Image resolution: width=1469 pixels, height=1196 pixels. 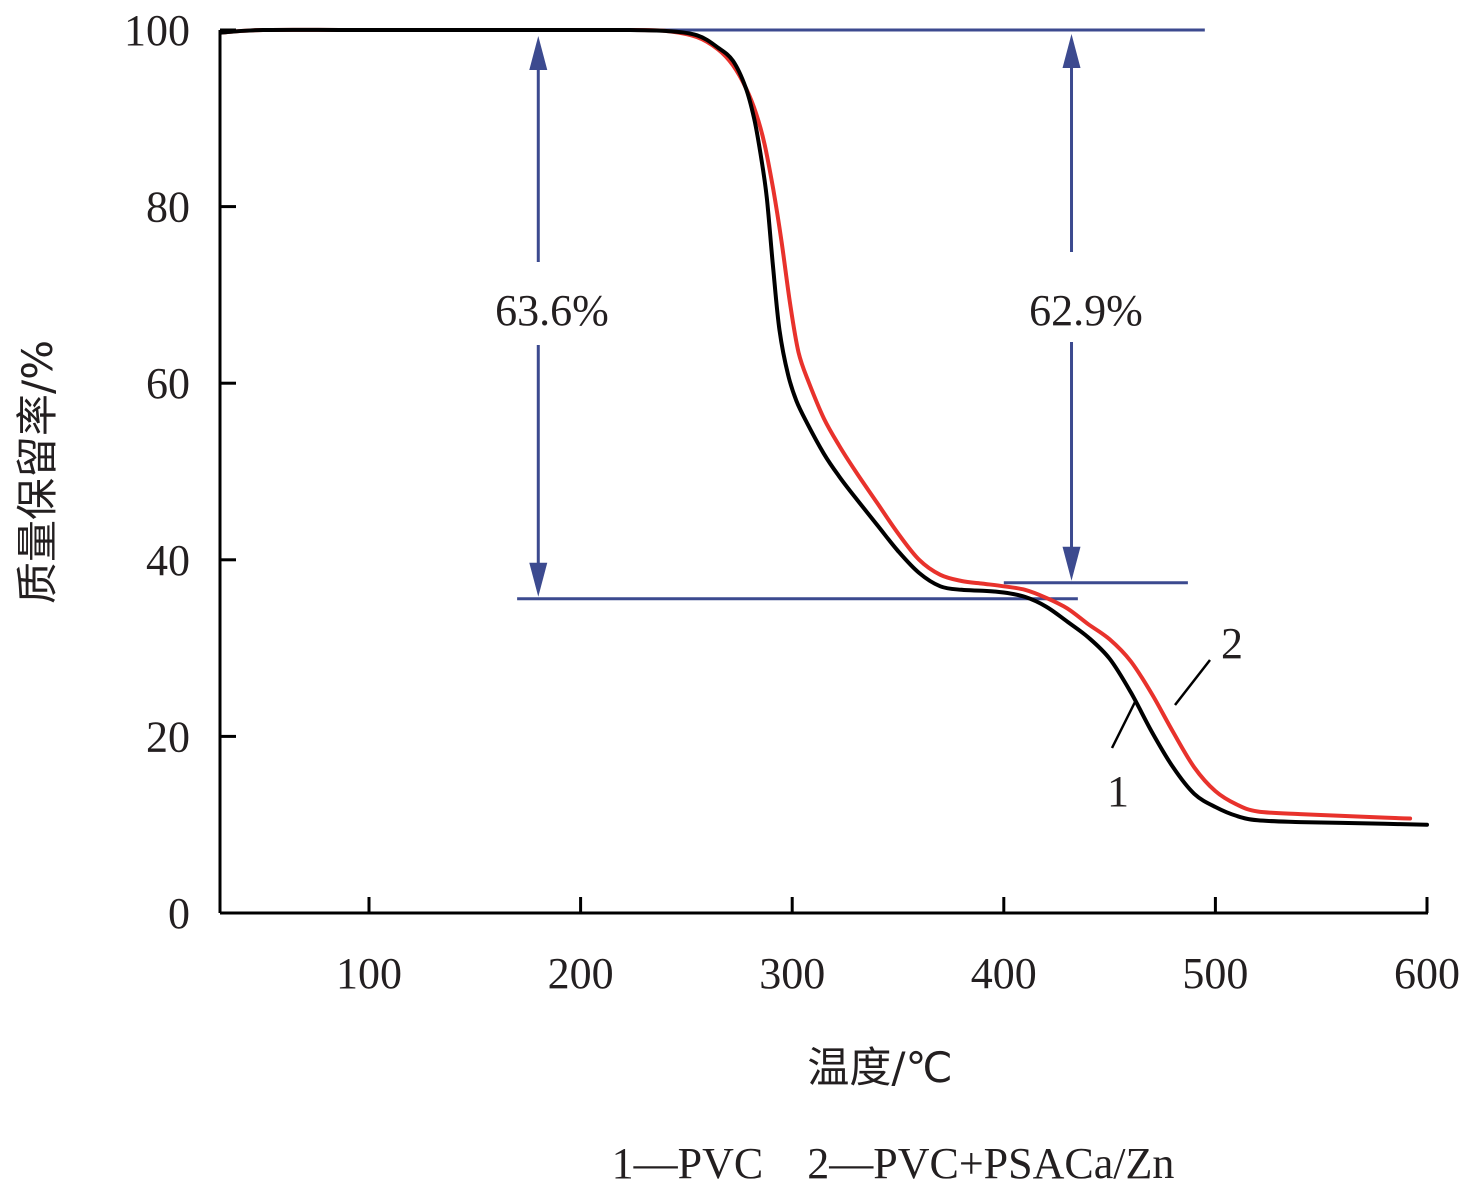 What do you see at coordinates (538, 53) in the screenshot?
I see `arrow-left-head-up` at bounding box center [538, 53].